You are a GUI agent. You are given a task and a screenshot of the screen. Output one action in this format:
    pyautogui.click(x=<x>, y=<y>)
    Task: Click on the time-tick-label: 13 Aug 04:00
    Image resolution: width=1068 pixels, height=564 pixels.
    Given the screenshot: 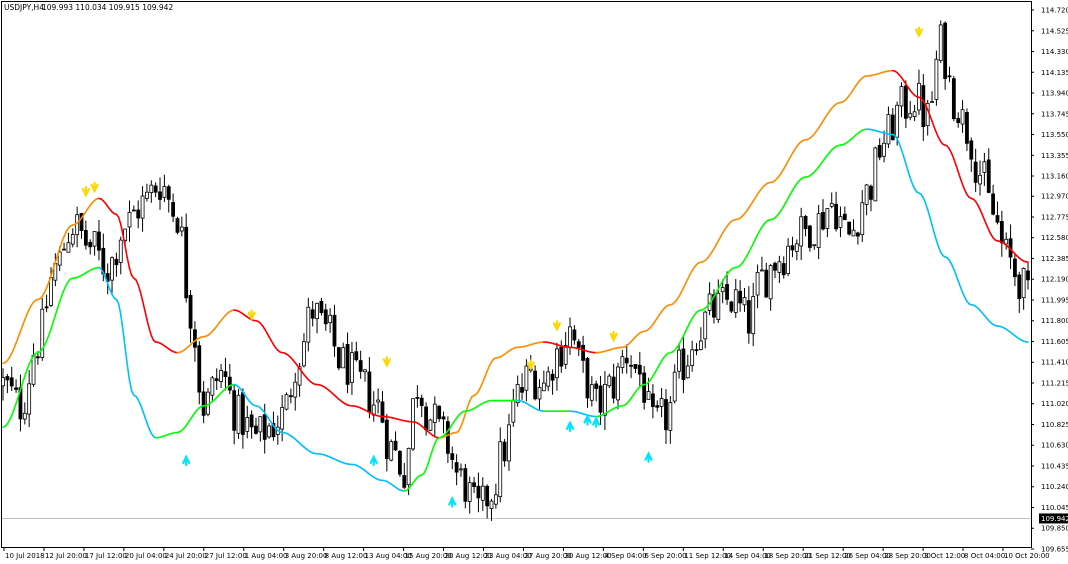 What is the action you would take?
    pyautogui.click(x=388, y=556)
    